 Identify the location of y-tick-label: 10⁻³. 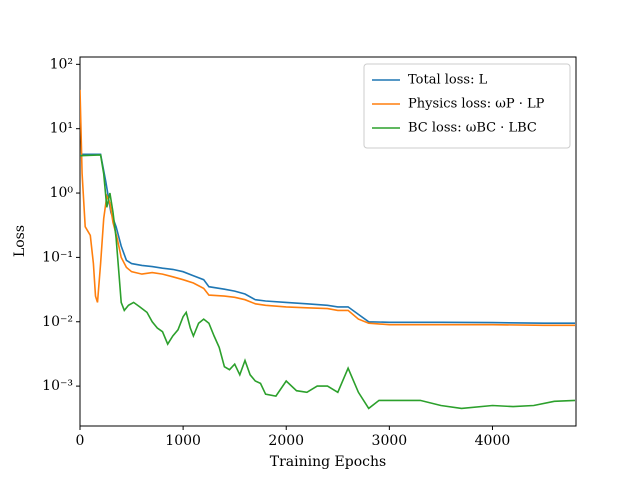
(57, 386).